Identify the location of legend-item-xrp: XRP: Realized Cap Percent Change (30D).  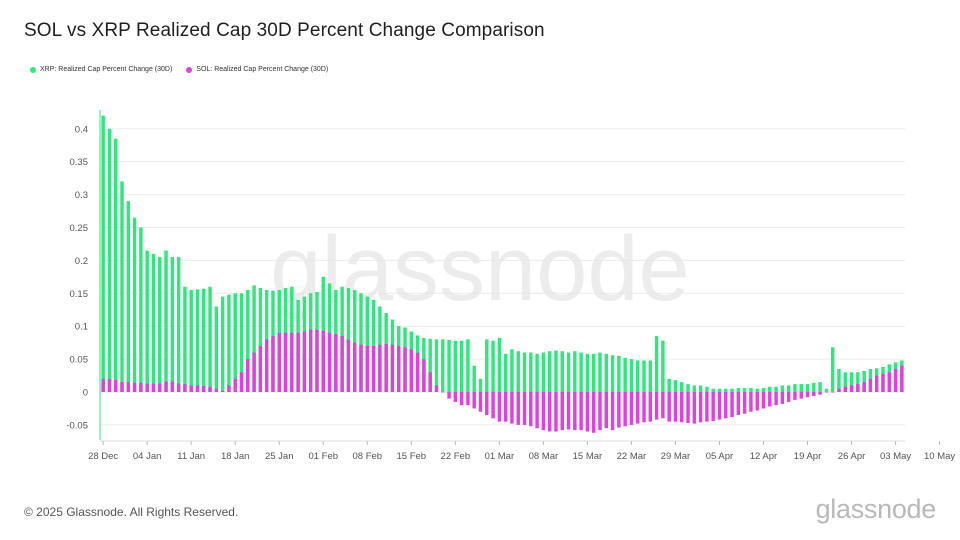
(101, 69).